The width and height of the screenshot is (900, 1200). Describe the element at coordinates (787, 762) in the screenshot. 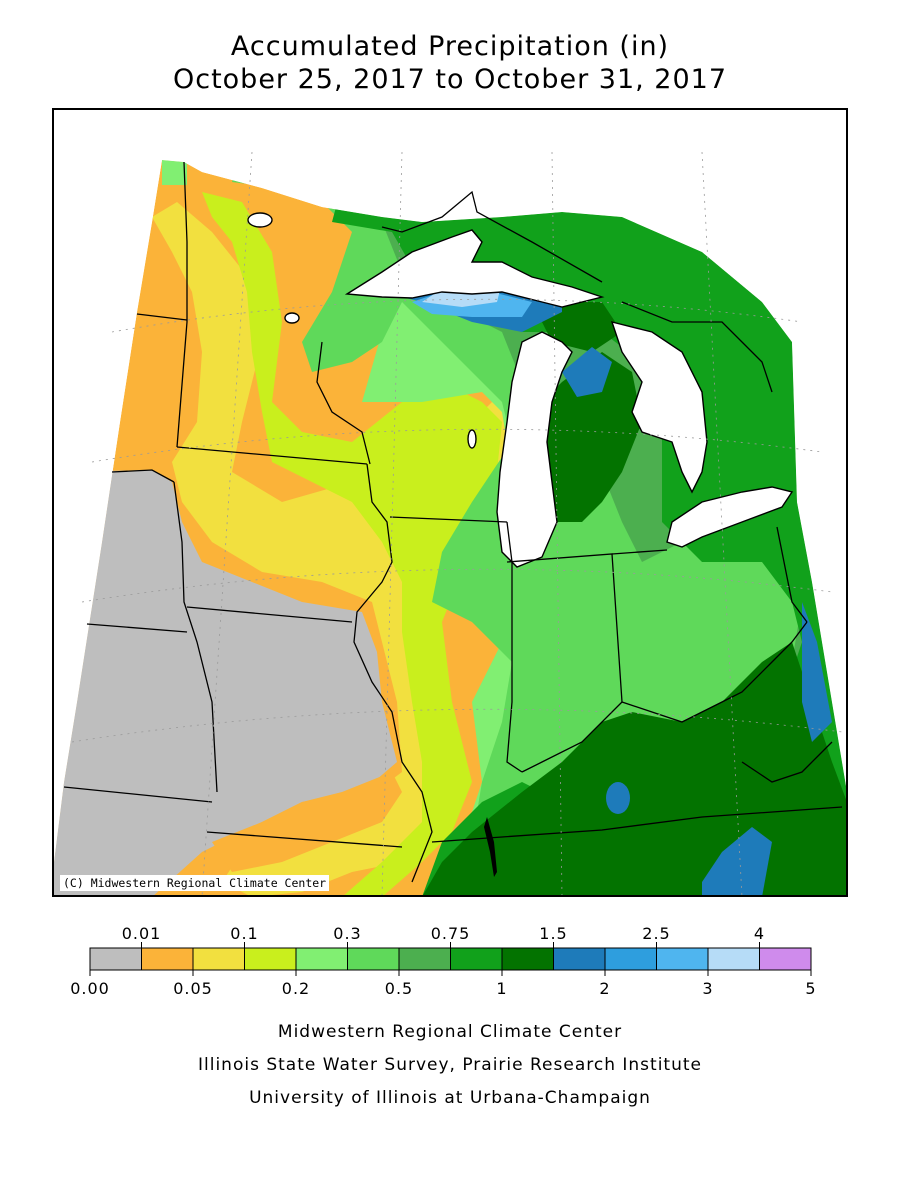

I see `border-ky-va` at that location.